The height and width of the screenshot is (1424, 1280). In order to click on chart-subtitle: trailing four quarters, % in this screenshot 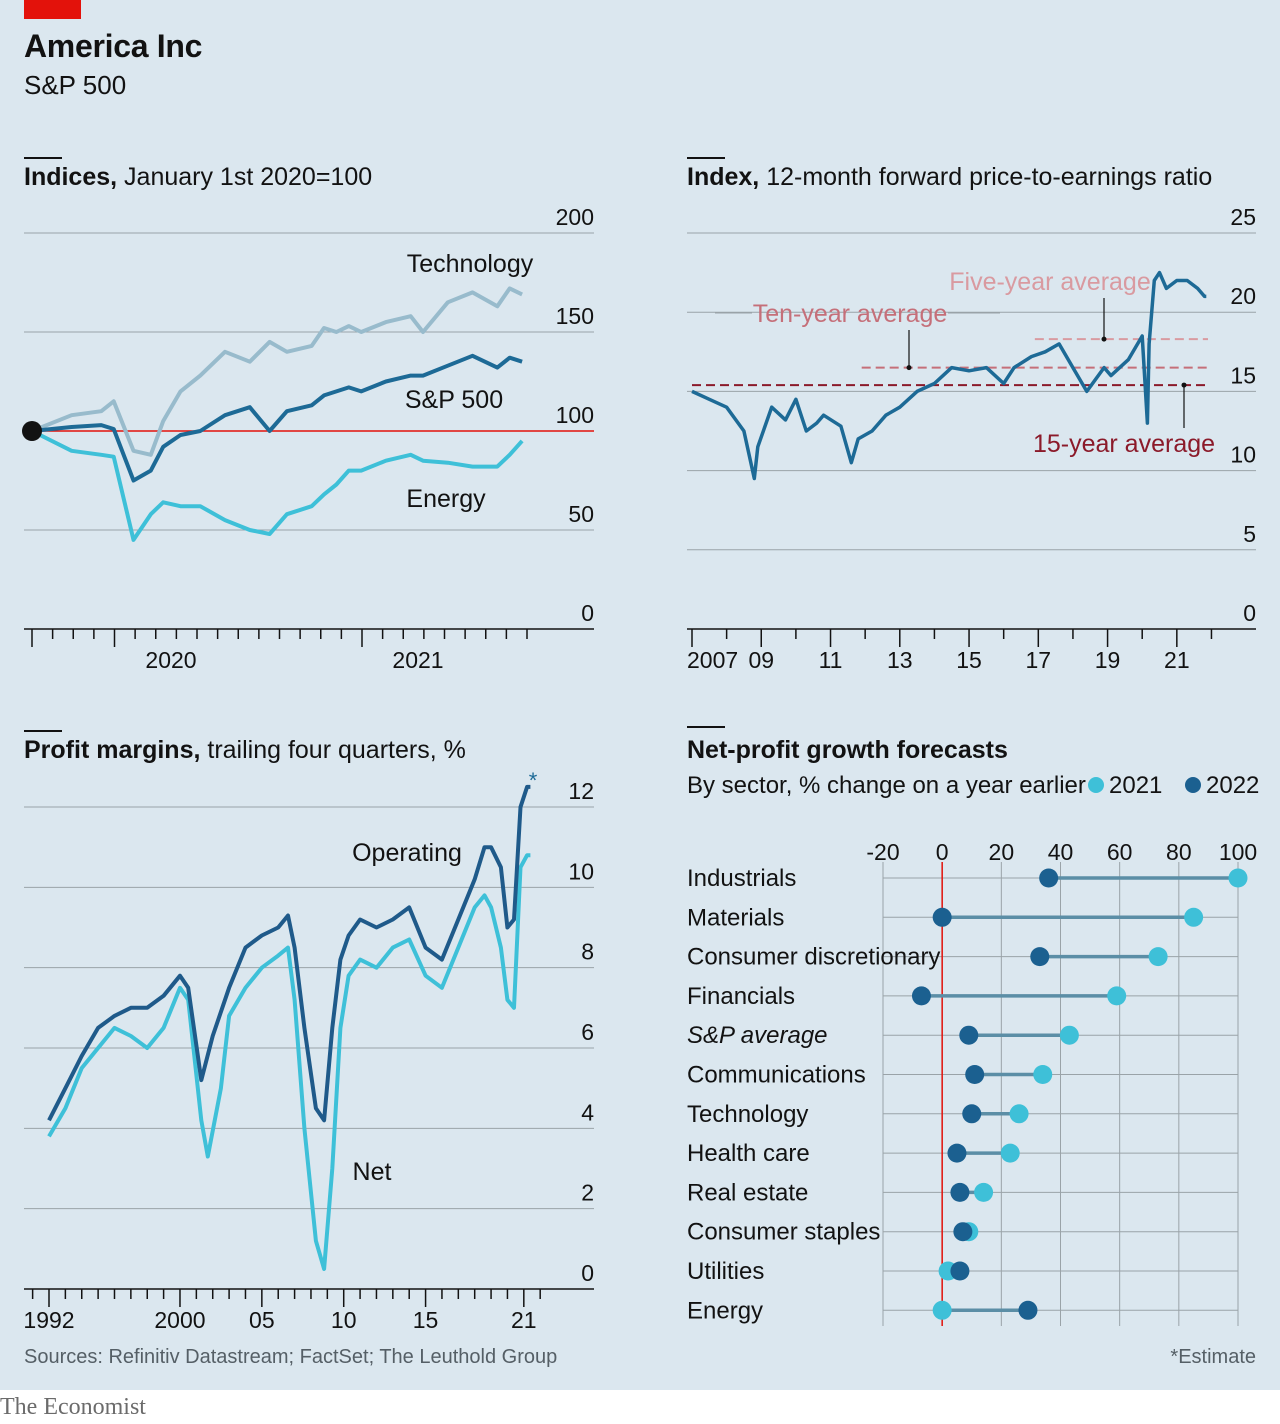, I will do `click(332, 750)`.